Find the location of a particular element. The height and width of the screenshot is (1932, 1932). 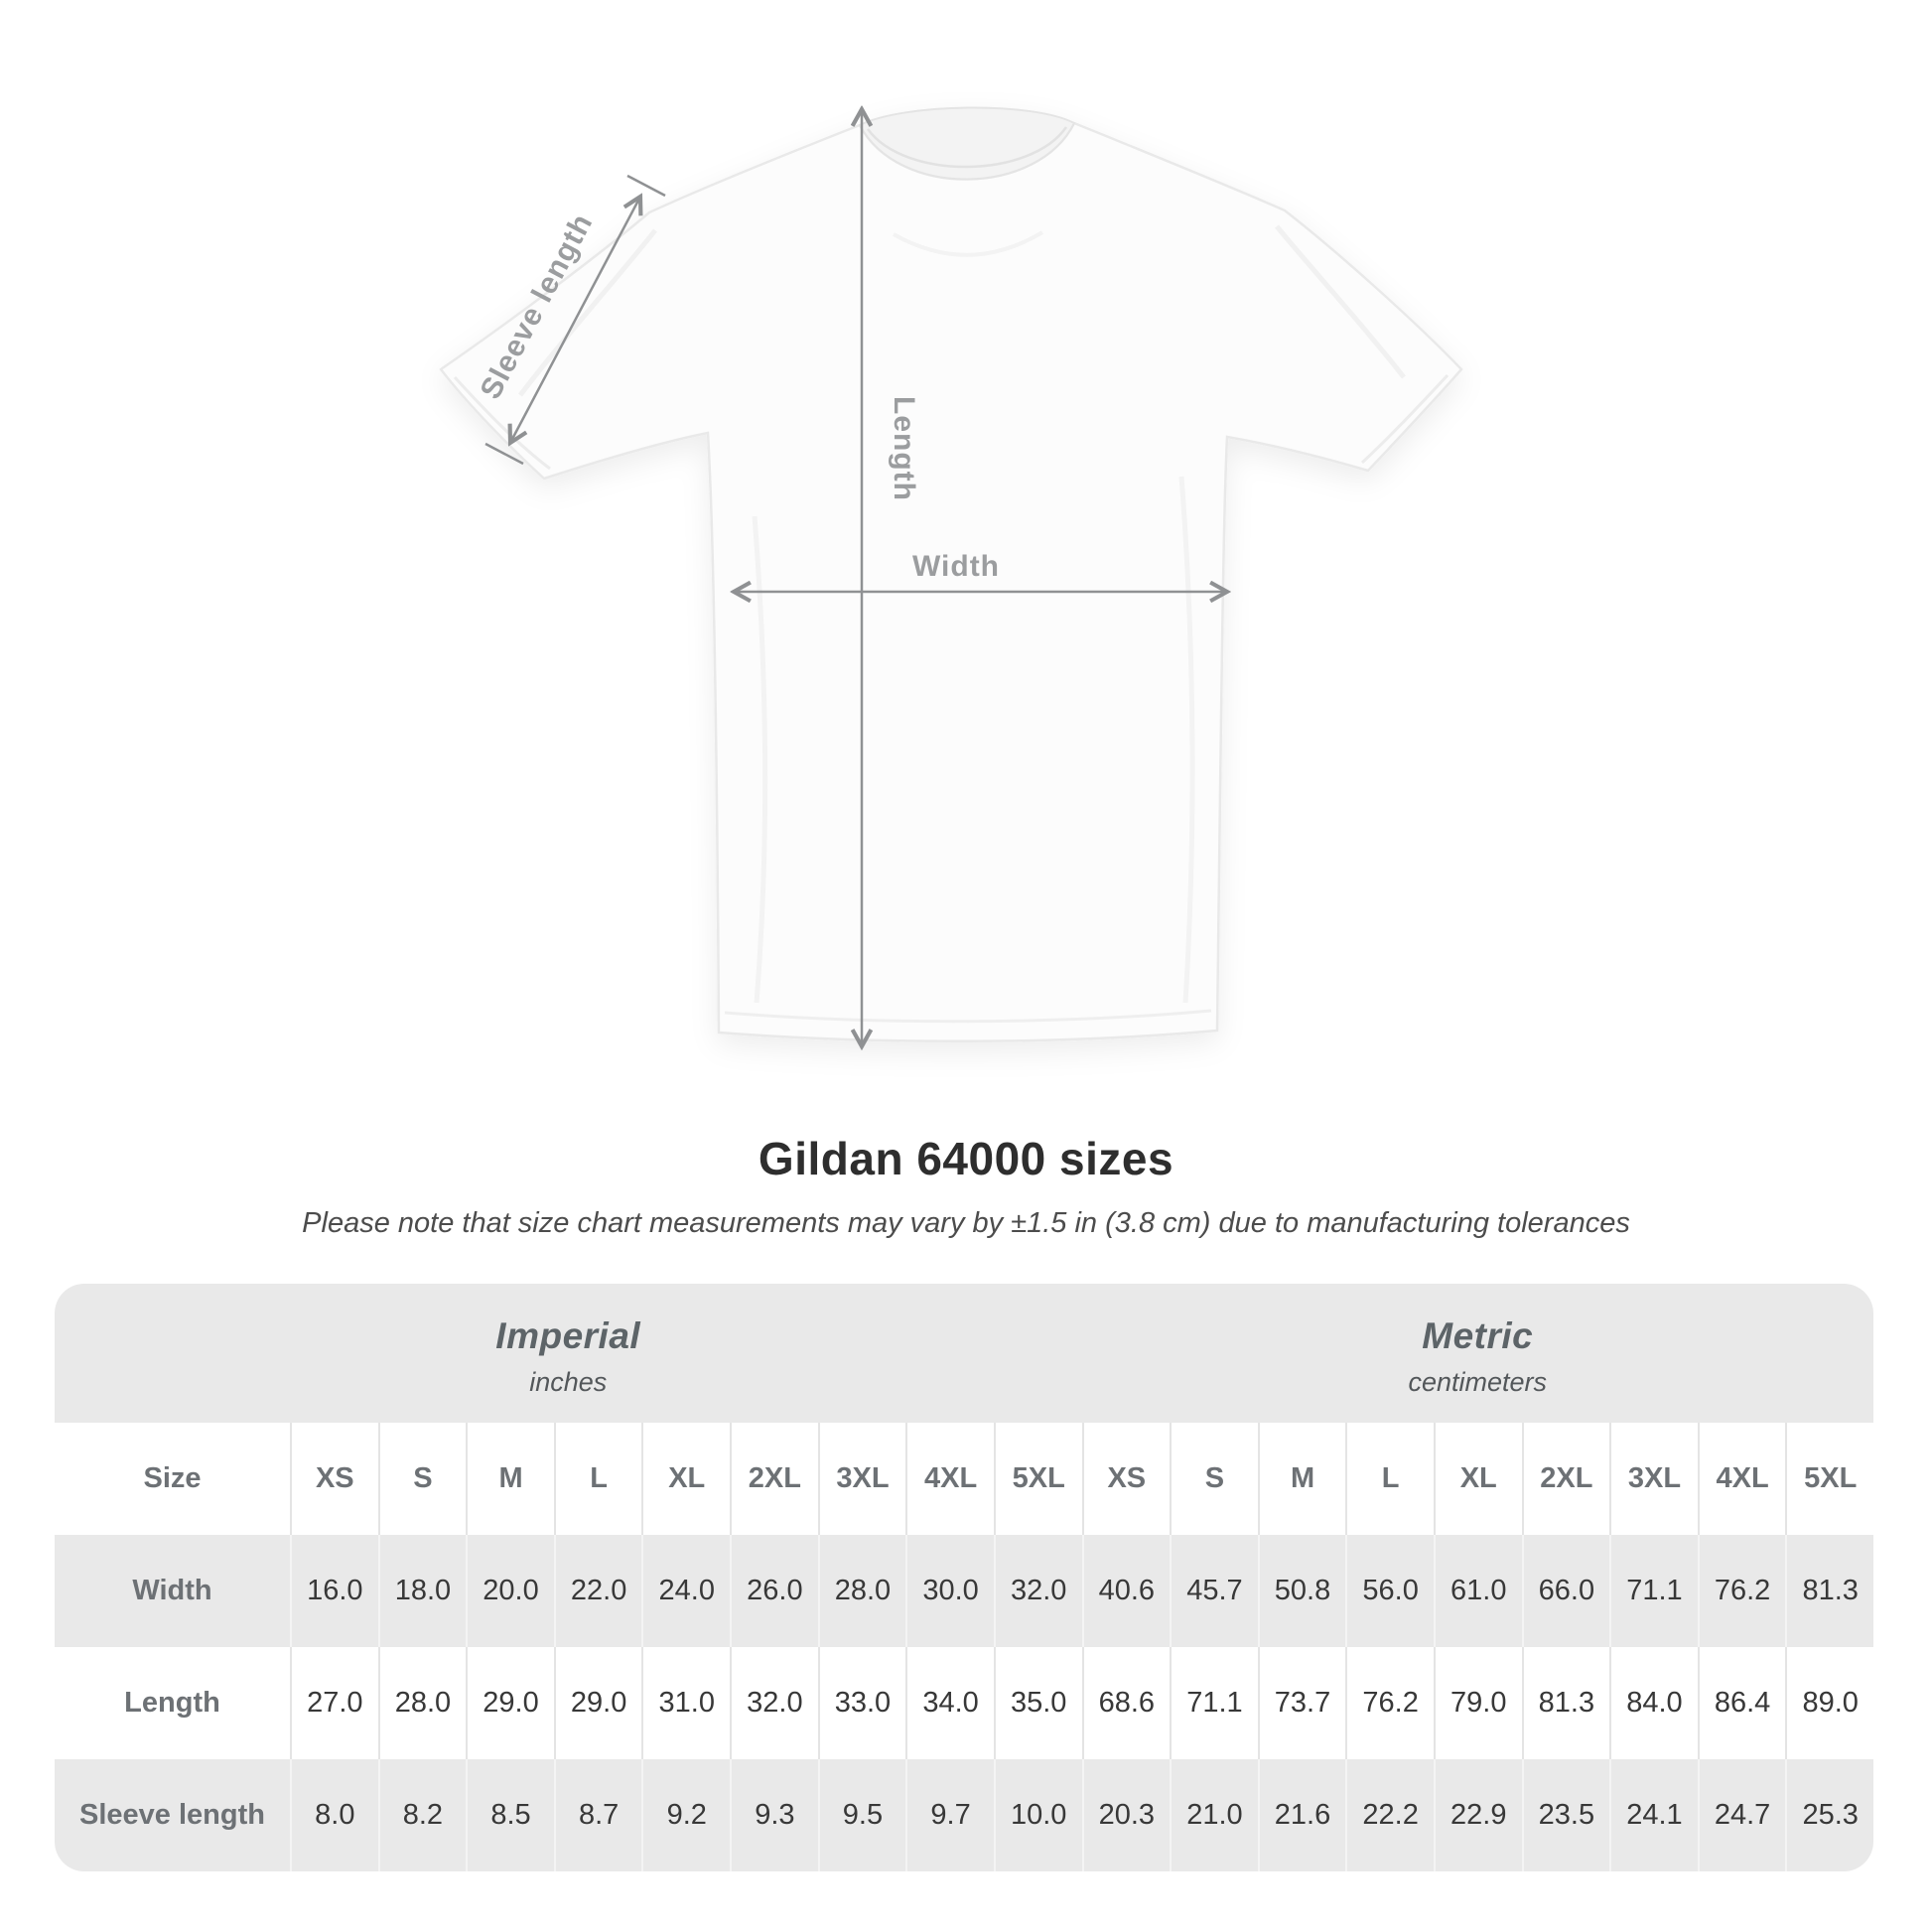

value-cell: 89.0 is located at coordinates (1829, 1703).